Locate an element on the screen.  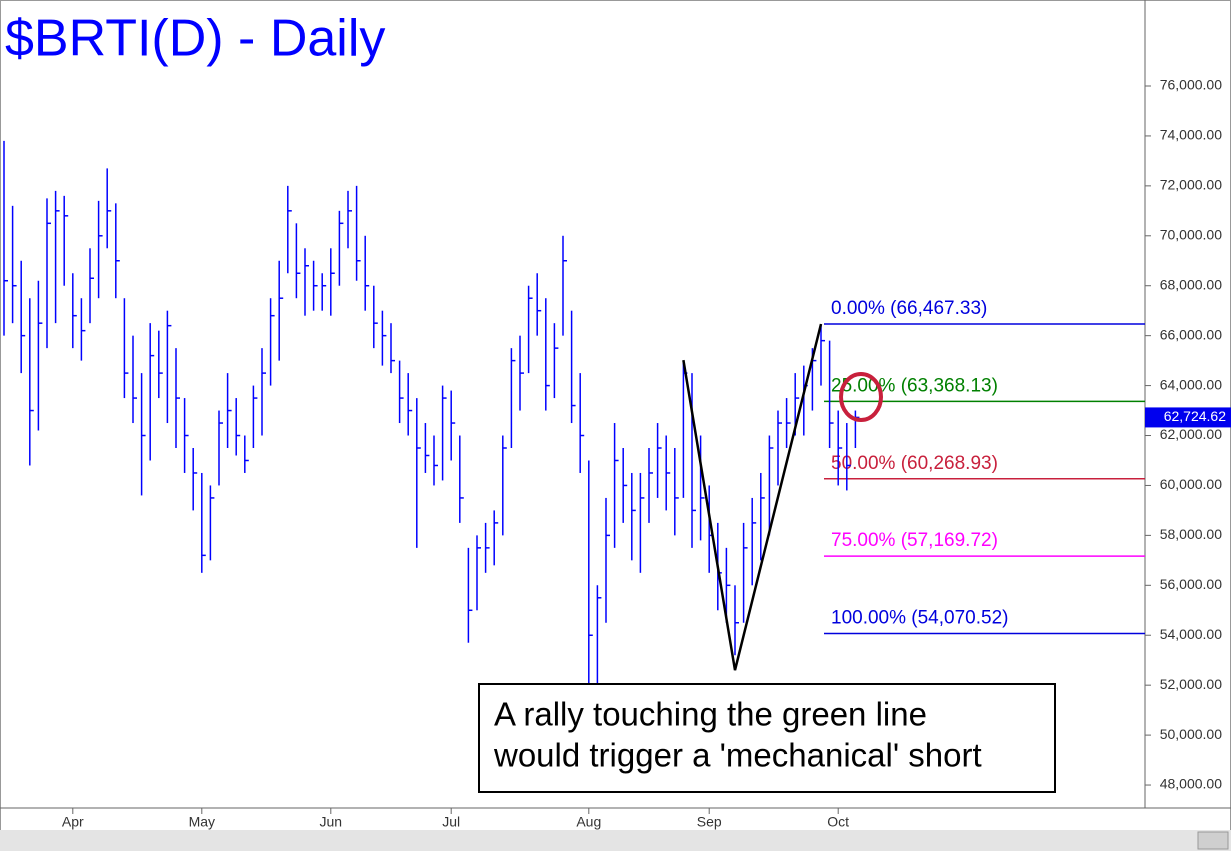
fib-label: 100.00% (54,070.52) is located at coordinates (919, 617).